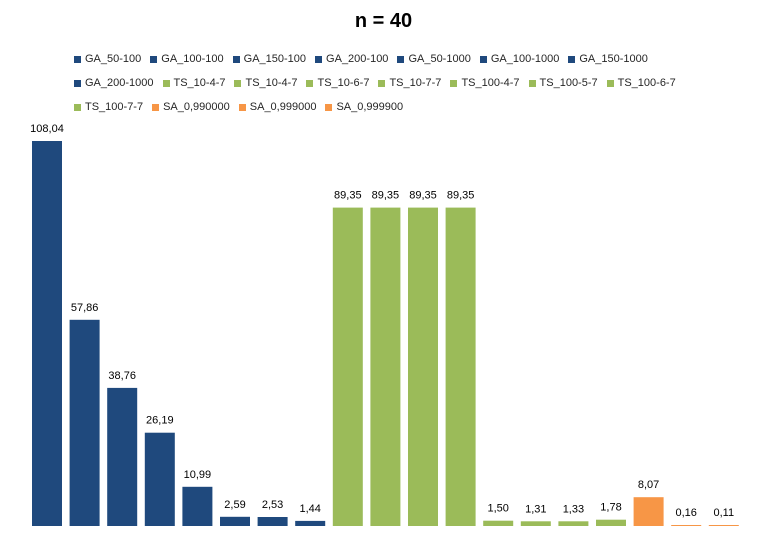 The height and width of the screenshot is (539, 767). What do you see at coordinates (525, 59) in the screenshot?
I see `legend-label: GA_100-1000` at bounding box center [525, 59].